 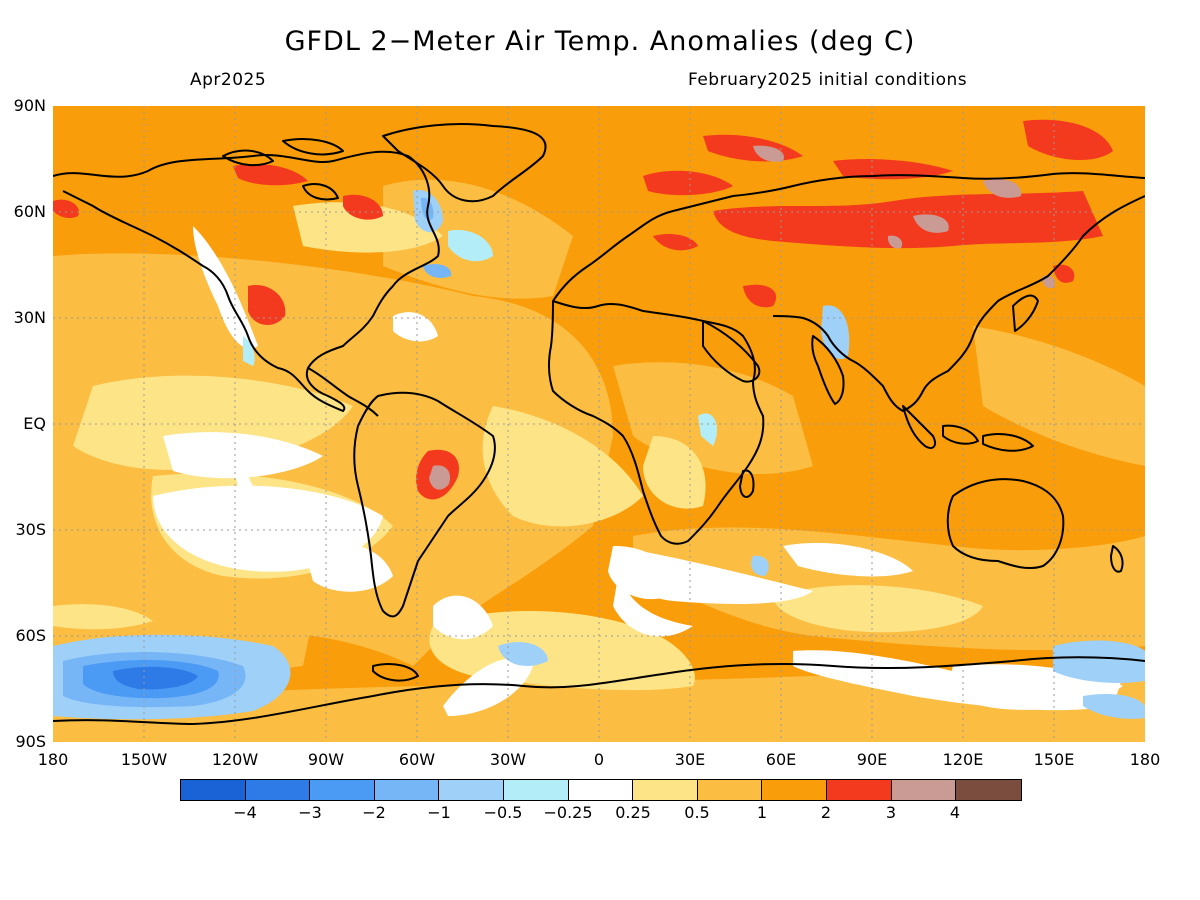 I want to click on lon-label-180e: 180, so click(x=1145, y=759).